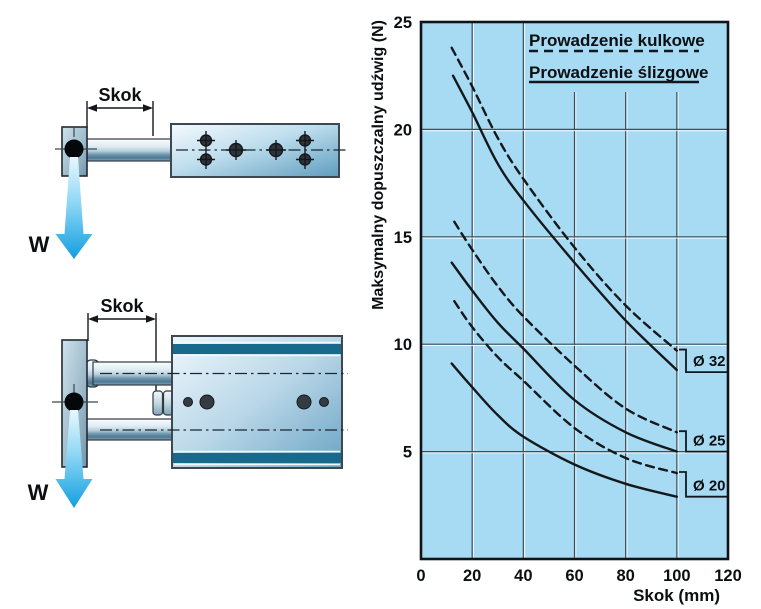 Image resolution: width=761 pixels, height=609 pixels. What do you see at coordinates (403, 238) in the screenshot?
I see `y-tick-label: 15` at bounding box center [403, 238].